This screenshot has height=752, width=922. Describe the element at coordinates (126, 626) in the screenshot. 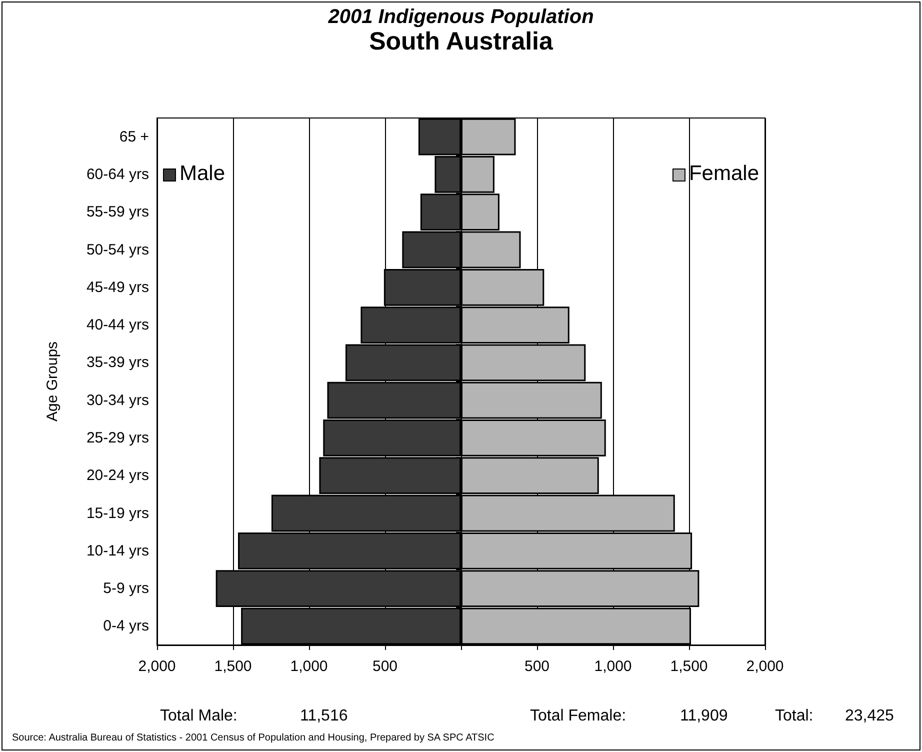

I see `y-tick-label: 0-4 yrs` at that location.